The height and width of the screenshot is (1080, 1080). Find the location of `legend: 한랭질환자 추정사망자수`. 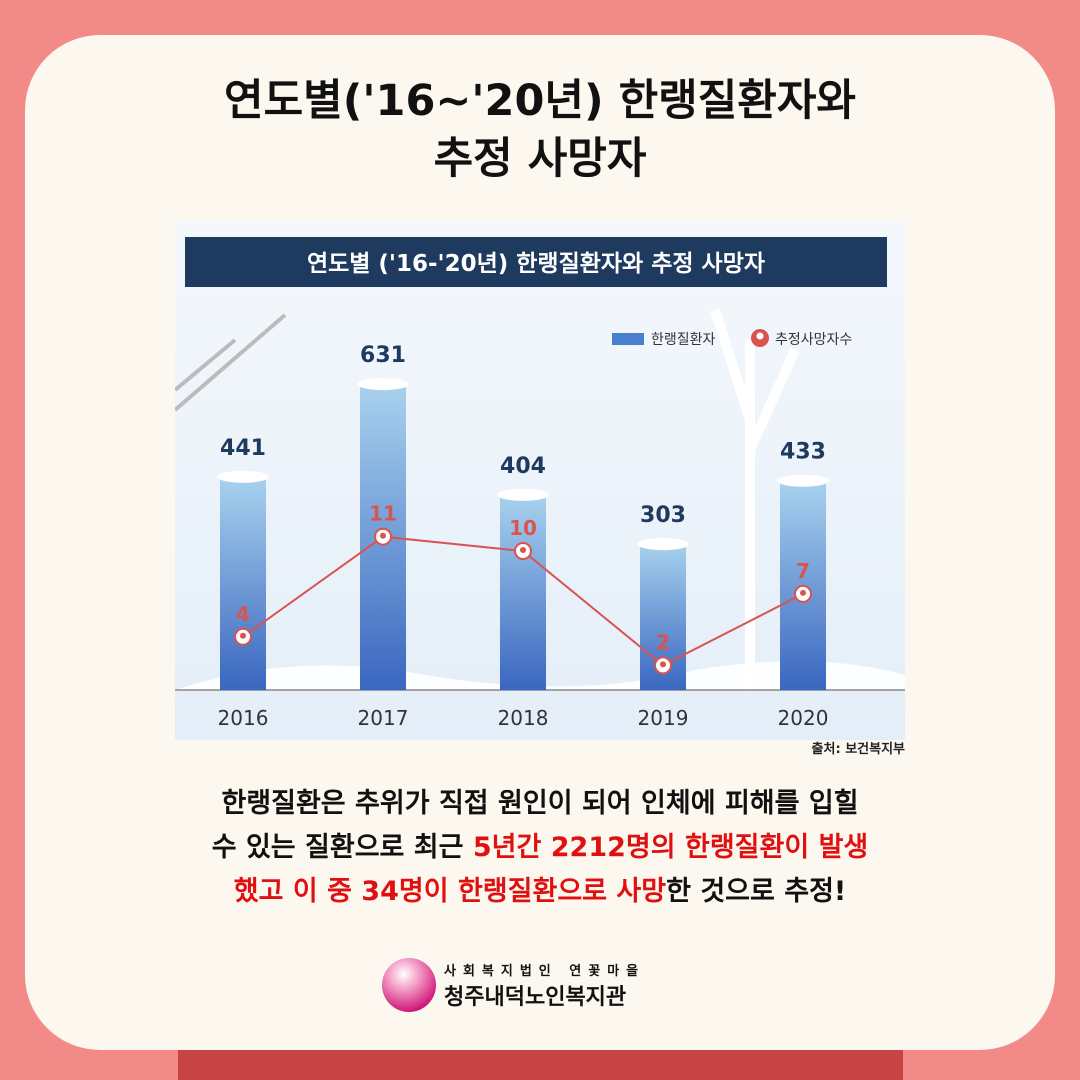

legend: 한랭질환자 추정사망자수 is located at coordinates (732, 338).